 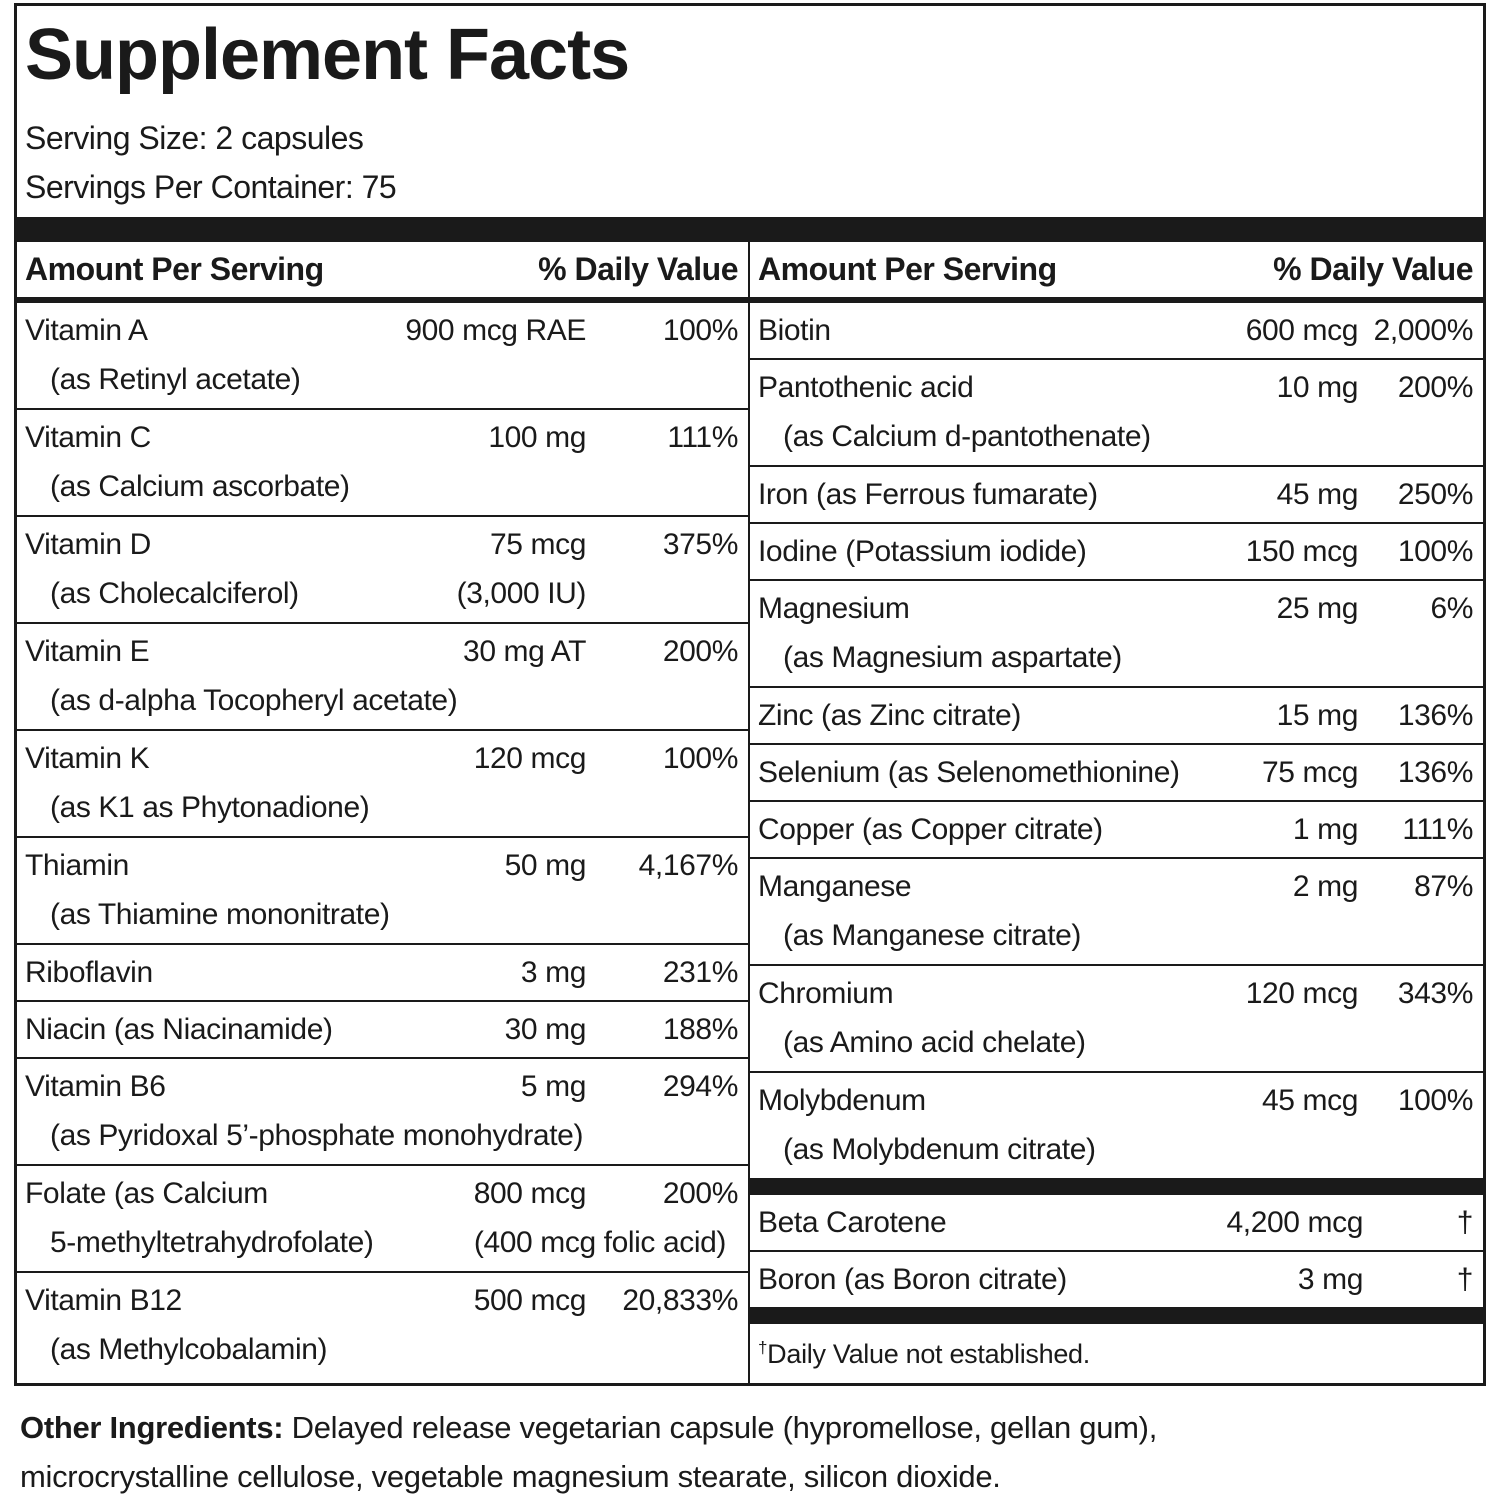 What do you see at coordinates (1116, 1280) in the screenshot?
I see `nutrient-row: Boron (as Boron citrate) 3 mg †` at bounding box center [1116, 1280].